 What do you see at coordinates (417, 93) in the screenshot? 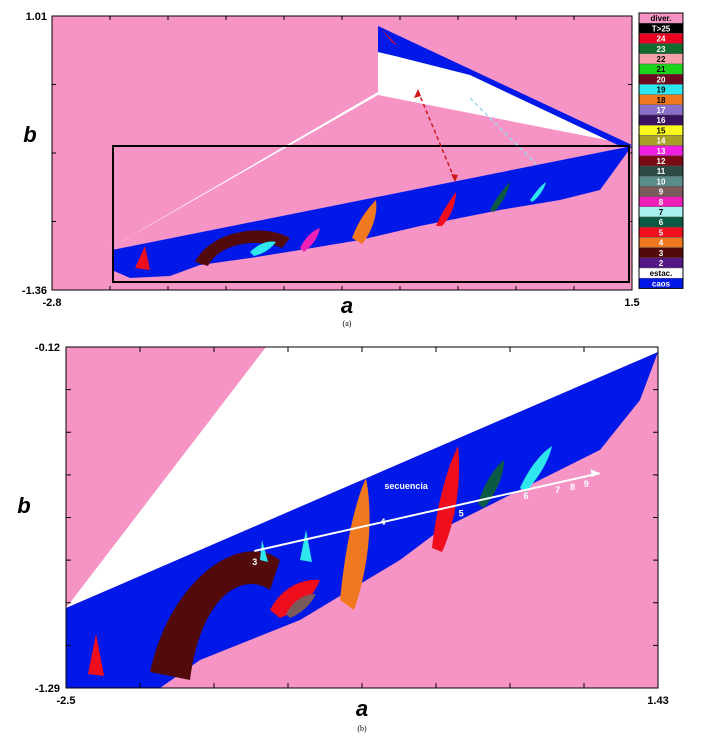
I see `panel-a-arrowhead-red-top` at bounding box center [417, 93].